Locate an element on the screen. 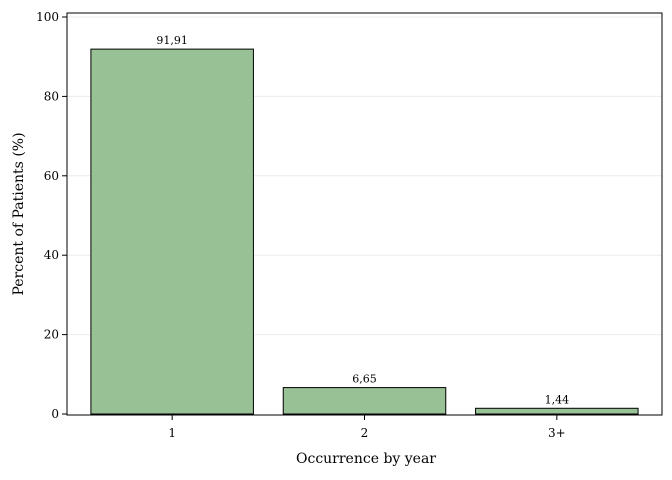 This screenshot has height=480, width=672. y-tick-label: 0 is located at coordinates (55, 414).